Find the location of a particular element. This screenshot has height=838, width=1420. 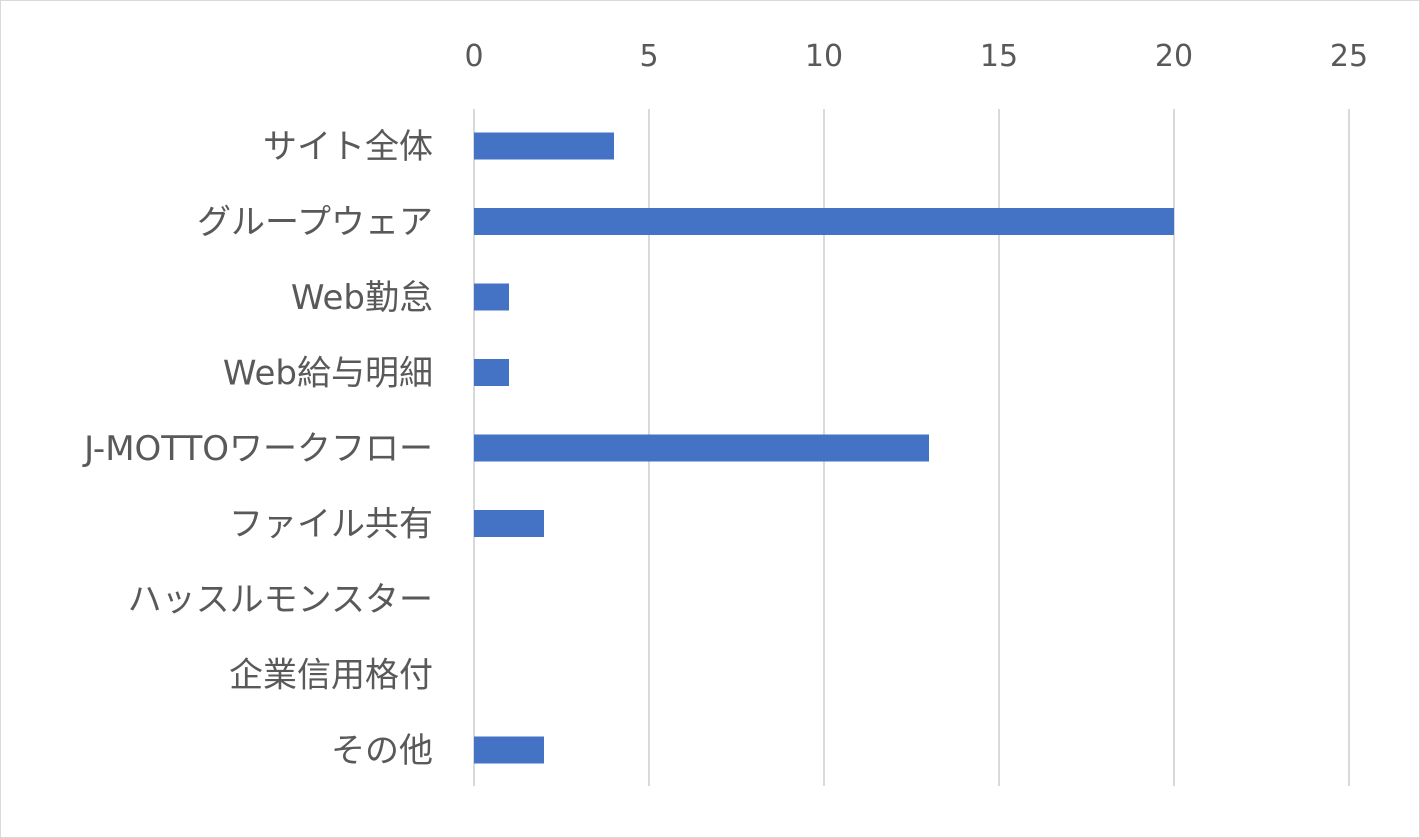

category-label-5: ファイル共有 is located at coordinates (331, 525).